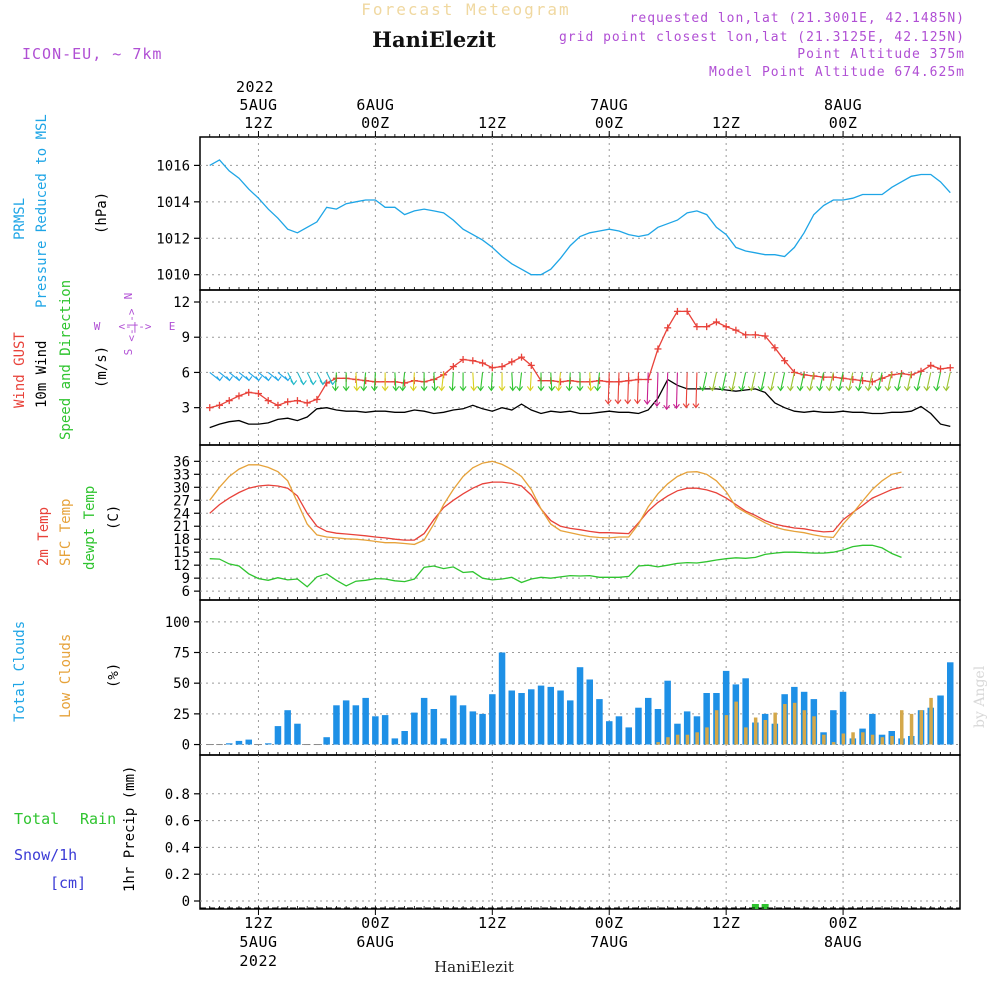 This screenshot has height=1004, width=1000. Describe the element at coordinates (258, 961) in the screenshot. I see `bottom-year-label: 2022` at that location.